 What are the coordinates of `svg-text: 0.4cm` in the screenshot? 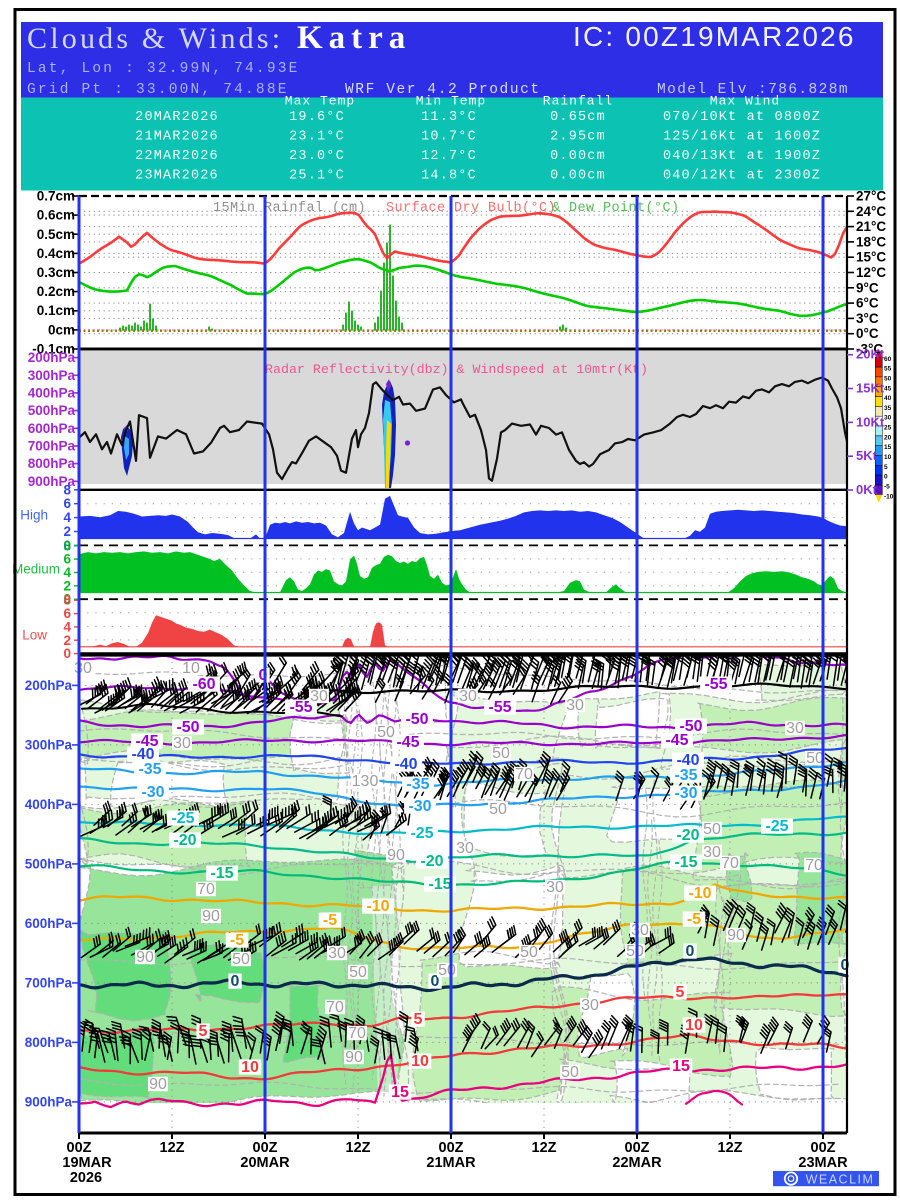 It's located at (56, 253).